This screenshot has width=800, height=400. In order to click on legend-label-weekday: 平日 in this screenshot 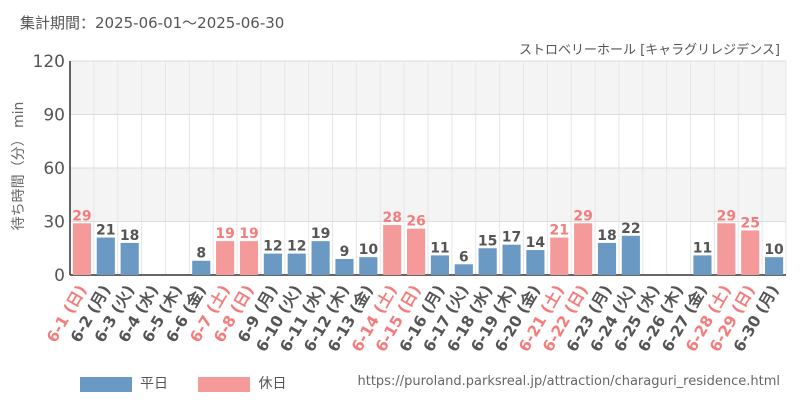, I will do `click(154, 384)`.